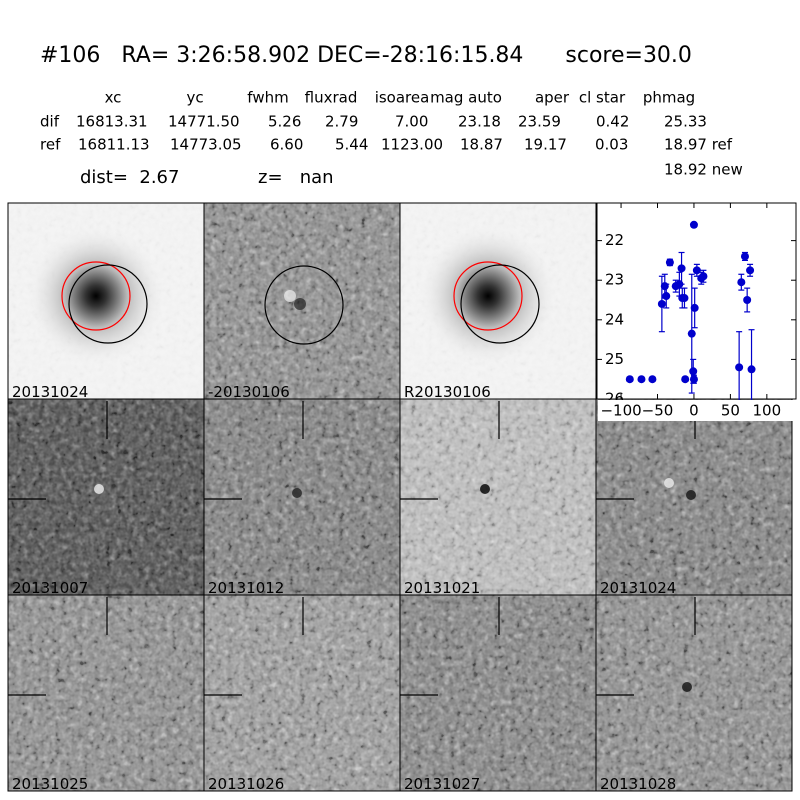 This screenshot has width=800, height=800. What do you see at coordinates (614, 319) in the screenshot?
I see `y-tick-label: 24` at bounding box center [614, 319].